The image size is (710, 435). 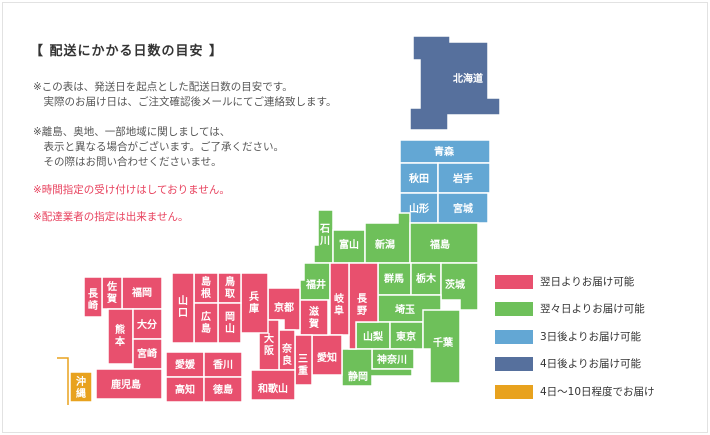 What do you see at coordinates (127, 51) in the screenshot?
I see `page-title: 【 配送にかかる日数の目安 】` at bounding box center [127, 51].